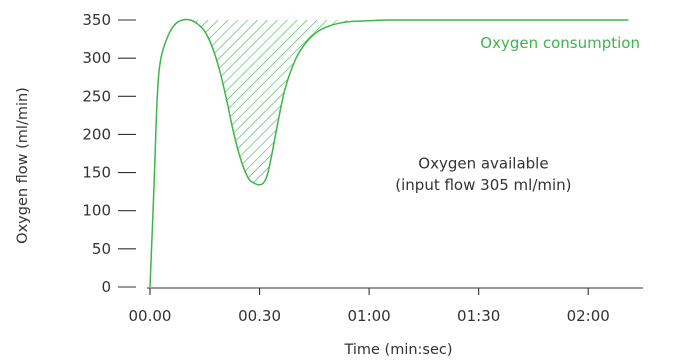 Image resolution: width=678 pixels, height=364 pixels. What do you see at coordinates (588, 316) in the screenshot?
I see `x-tick-label: 02:00` at bounding box center [588, 316].